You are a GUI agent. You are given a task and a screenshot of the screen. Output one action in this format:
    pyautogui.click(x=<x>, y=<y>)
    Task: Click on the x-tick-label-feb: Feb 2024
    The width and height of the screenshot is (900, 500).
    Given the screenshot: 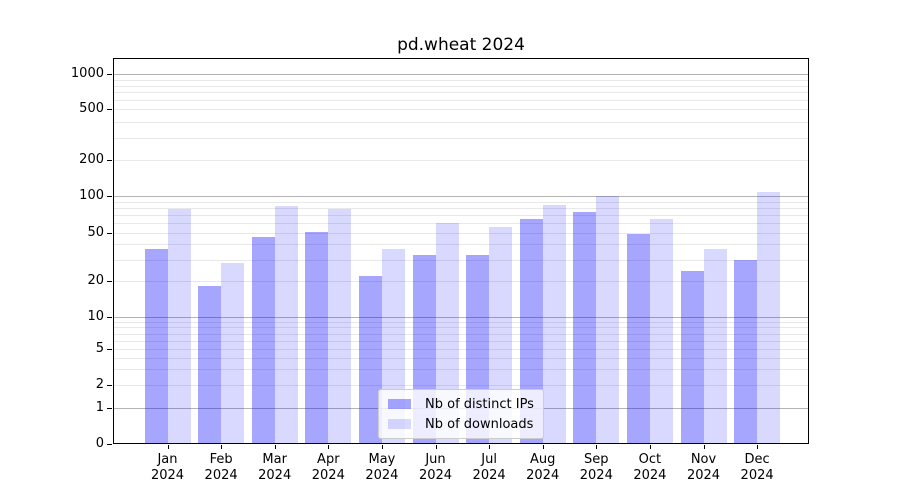 What is the action you would take?
    pyautogui.click(x=221, y=468)
    